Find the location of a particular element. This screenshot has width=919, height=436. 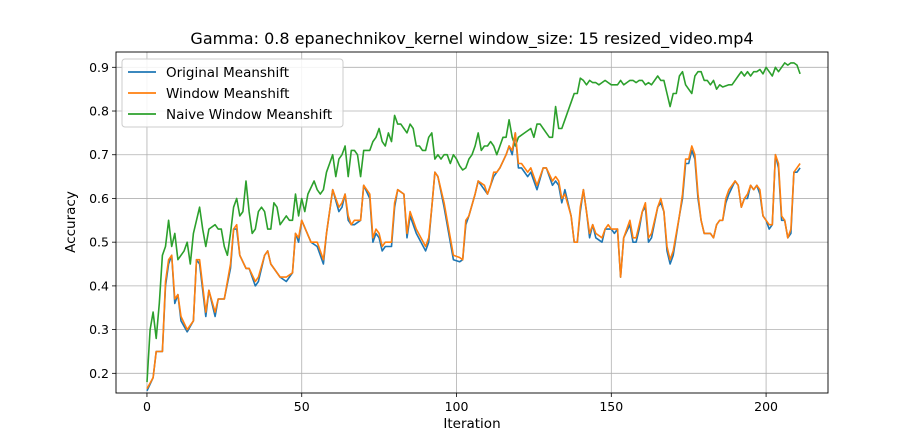

y-axis-label: Accuracy is located at coordinates (71, 222).